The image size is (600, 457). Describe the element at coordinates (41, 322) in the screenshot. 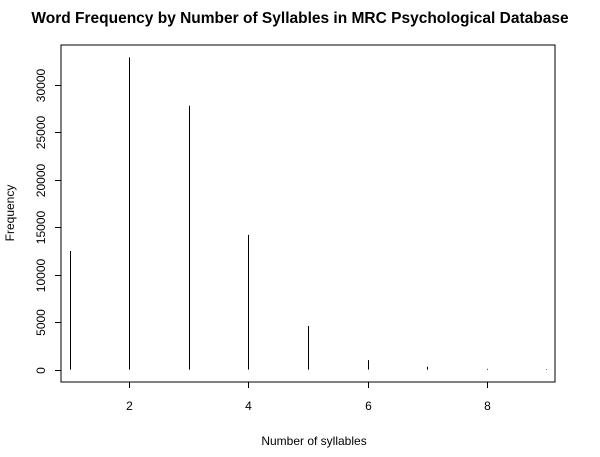

I see `y-tick-label: 5000` at that location.